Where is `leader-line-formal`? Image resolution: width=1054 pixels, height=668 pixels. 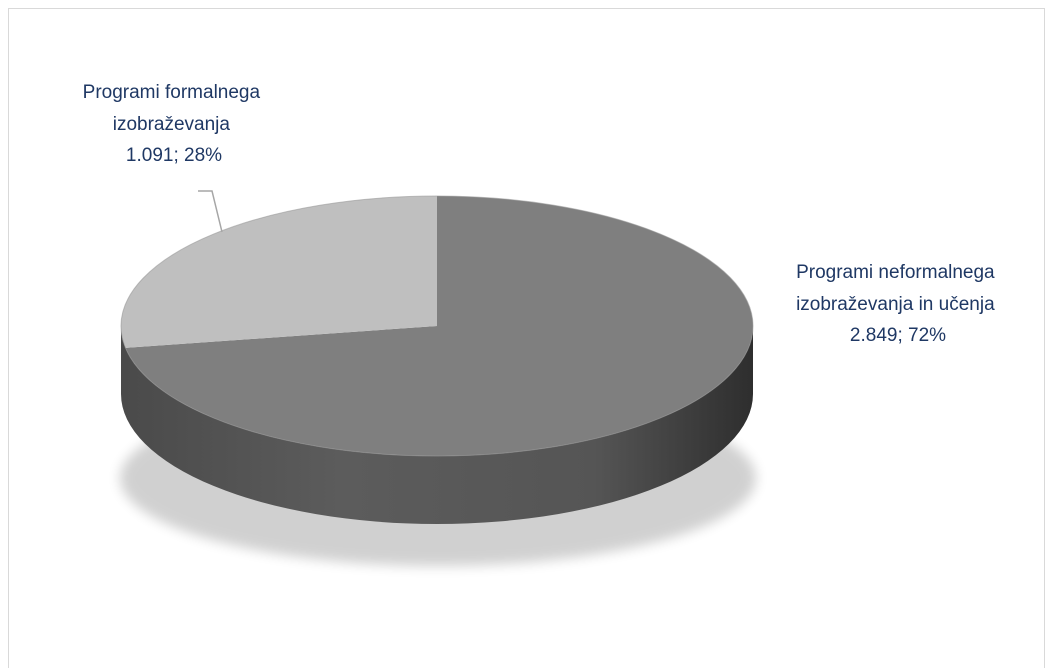 leader-line-formal is located at coordinates (210, 211).